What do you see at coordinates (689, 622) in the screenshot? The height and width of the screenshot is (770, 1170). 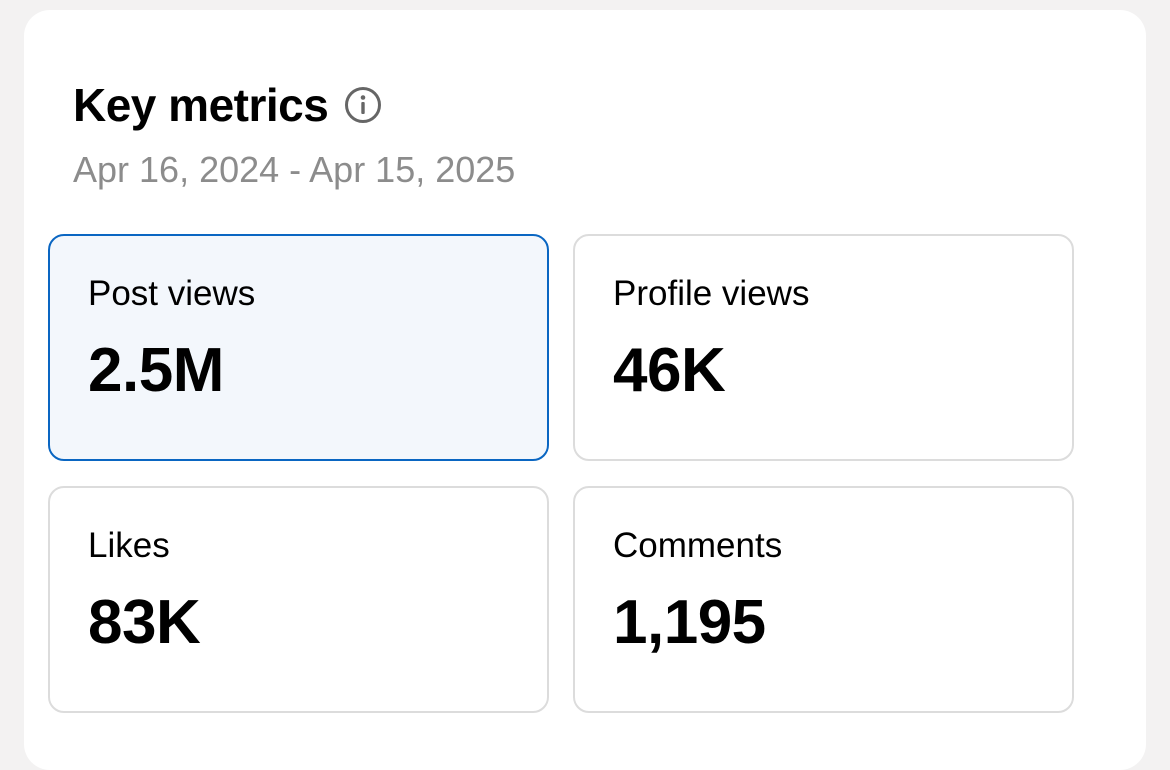 I see `metric-value: 1,195` at bounding box center [689, 622].